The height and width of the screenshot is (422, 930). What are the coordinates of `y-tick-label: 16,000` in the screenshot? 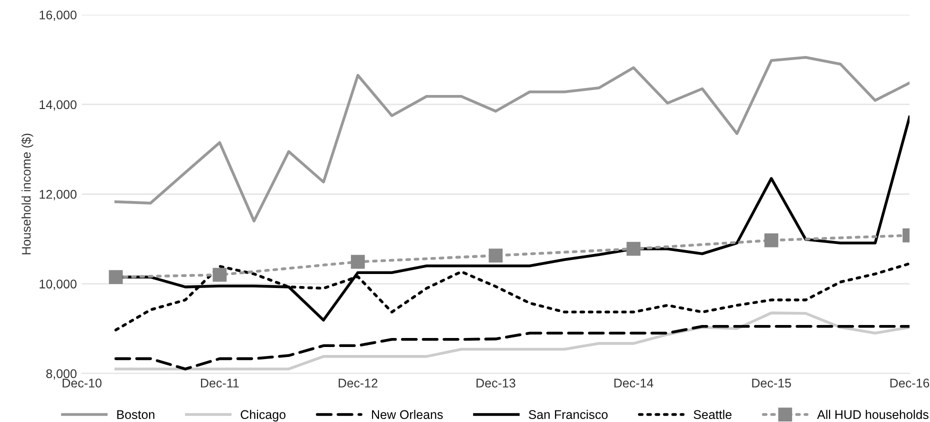 It's located at (58, 15).